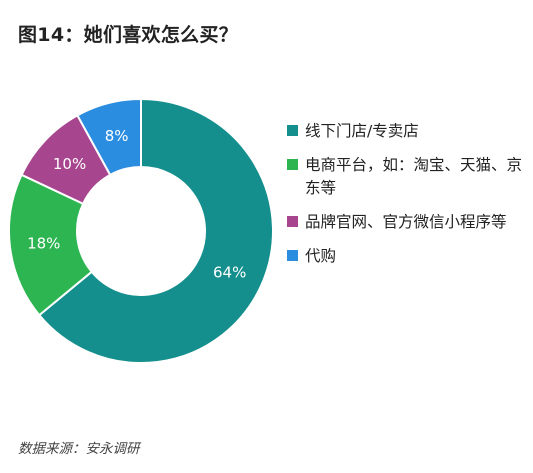  Describe the element at coordinates (229, 273) in the screenshot. I see `slice-value-label: 64%` at that location.